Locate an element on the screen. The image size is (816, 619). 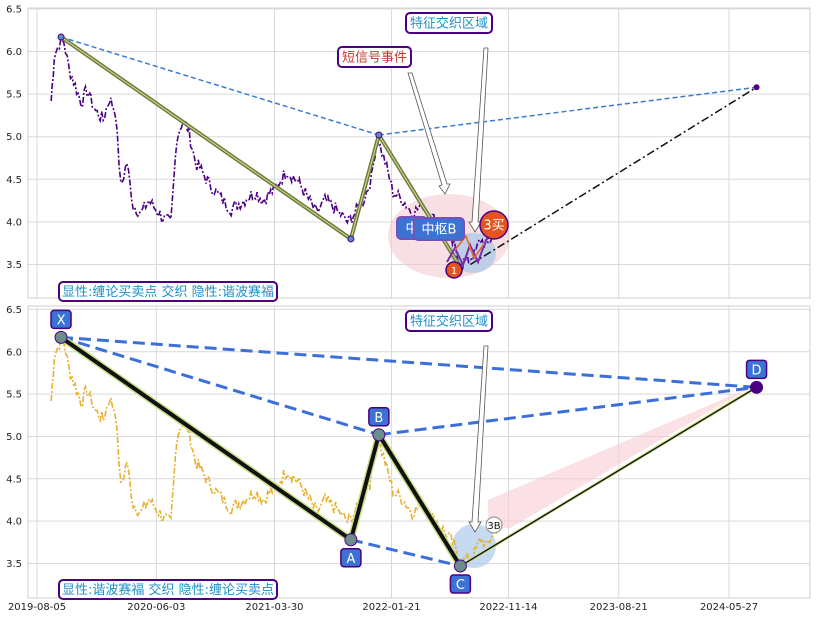
harmonic-point-a is located at coordinates (351, 540).